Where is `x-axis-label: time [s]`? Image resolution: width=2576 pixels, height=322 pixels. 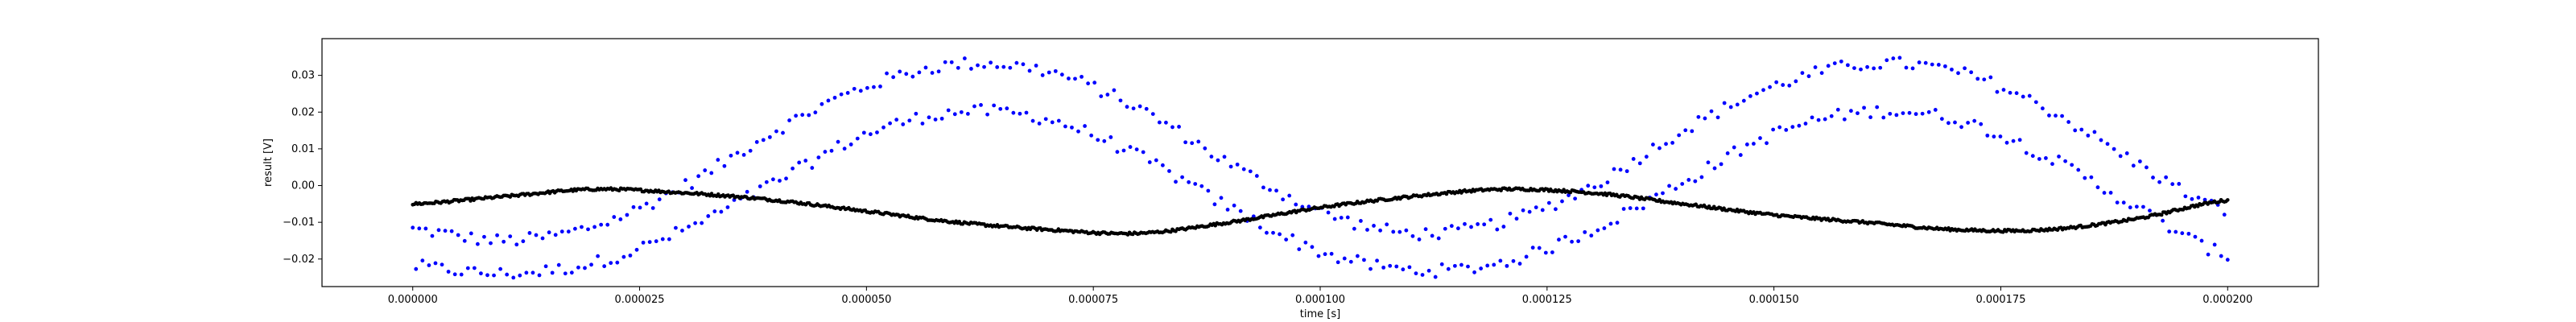
x-axis-label: time [s] is located at coordinates (1320, 314).